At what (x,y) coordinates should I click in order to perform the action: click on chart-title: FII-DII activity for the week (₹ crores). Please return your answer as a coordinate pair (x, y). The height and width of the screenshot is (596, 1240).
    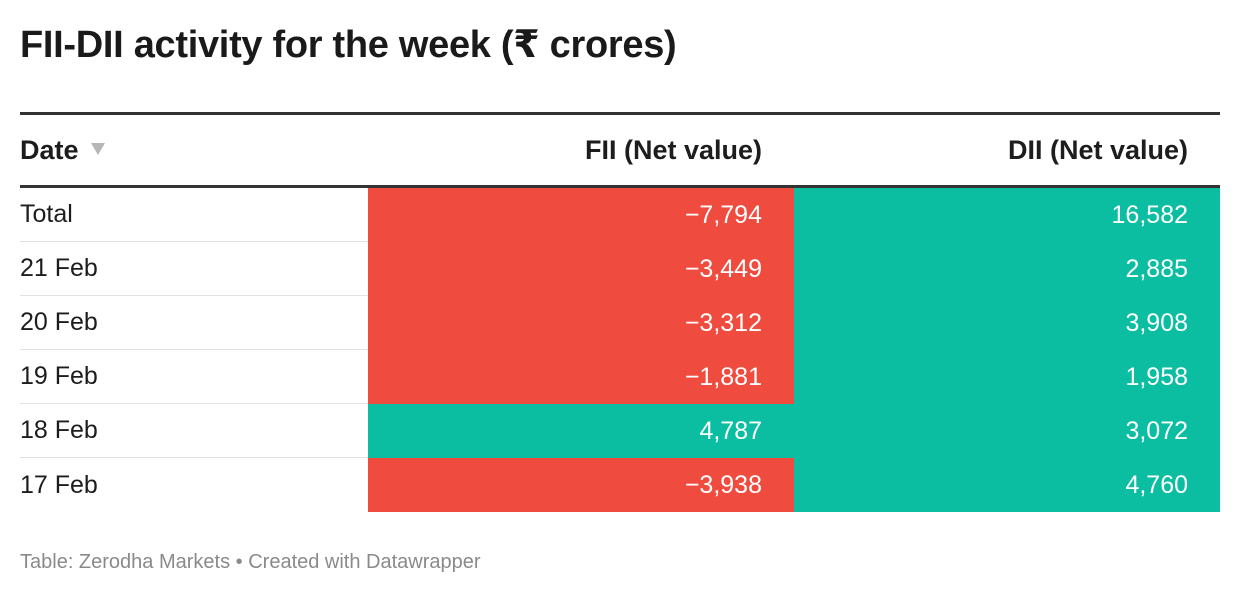
    Looking at the image, I should click on (348, 45).